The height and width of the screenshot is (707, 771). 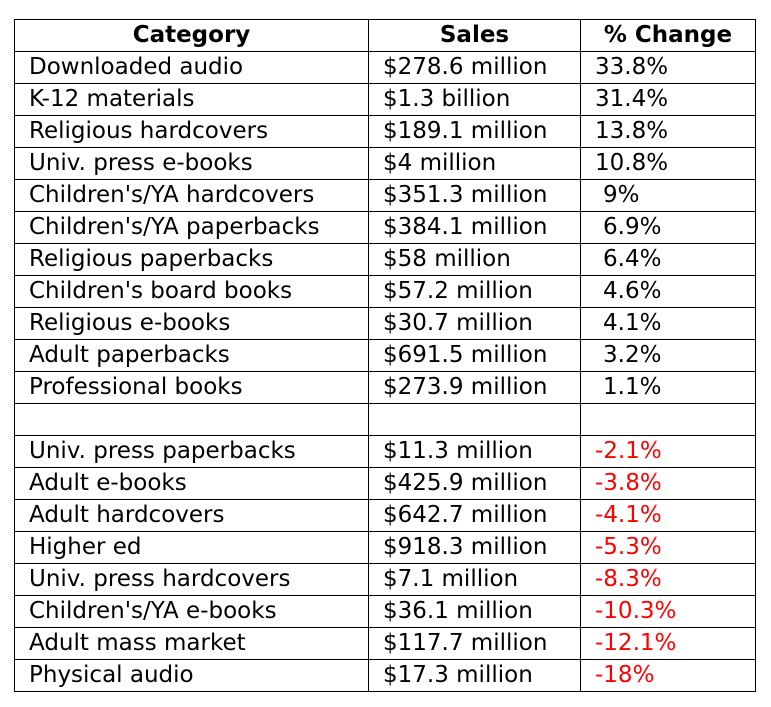 I want to click on table-row: K-12 materials $1.3 billion 31.4%, so click(x=385, y=99).